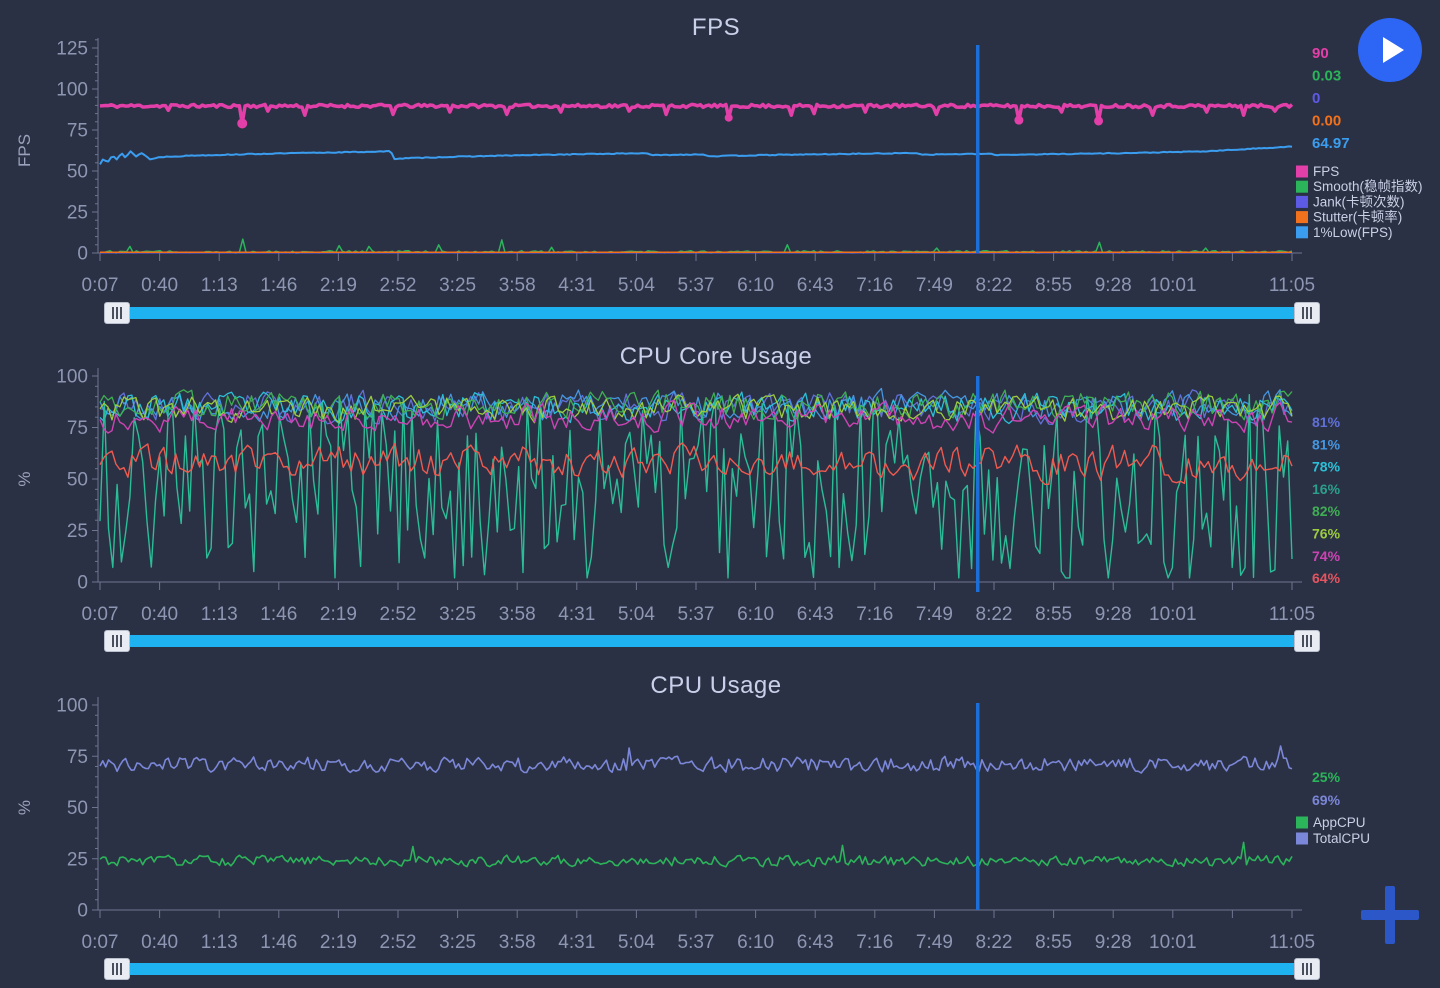  Describe the element at coordinates (1326, 511) in the screenshot. I see `current-value: 82%` at that location.